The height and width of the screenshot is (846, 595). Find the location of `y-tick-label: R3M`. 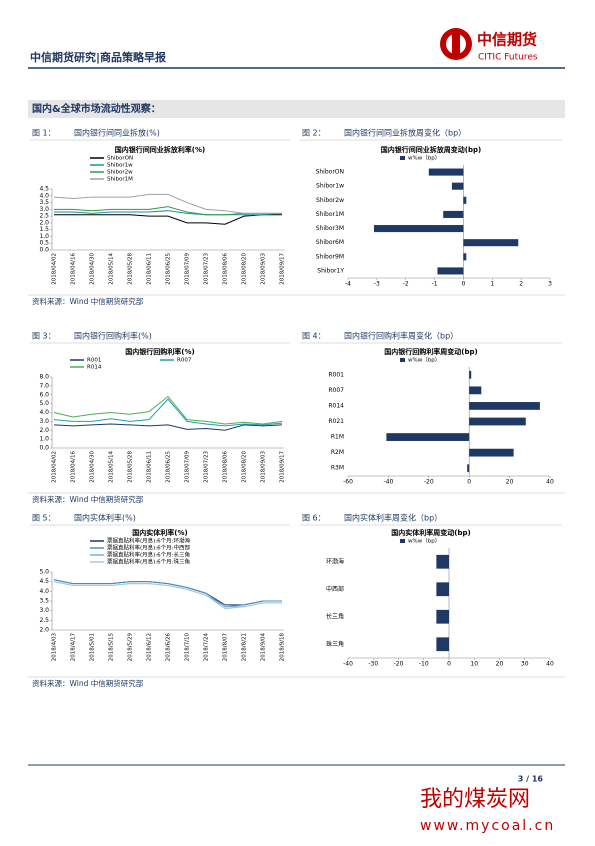

y-tick-label: R3M is located at coordinates (337, 468).